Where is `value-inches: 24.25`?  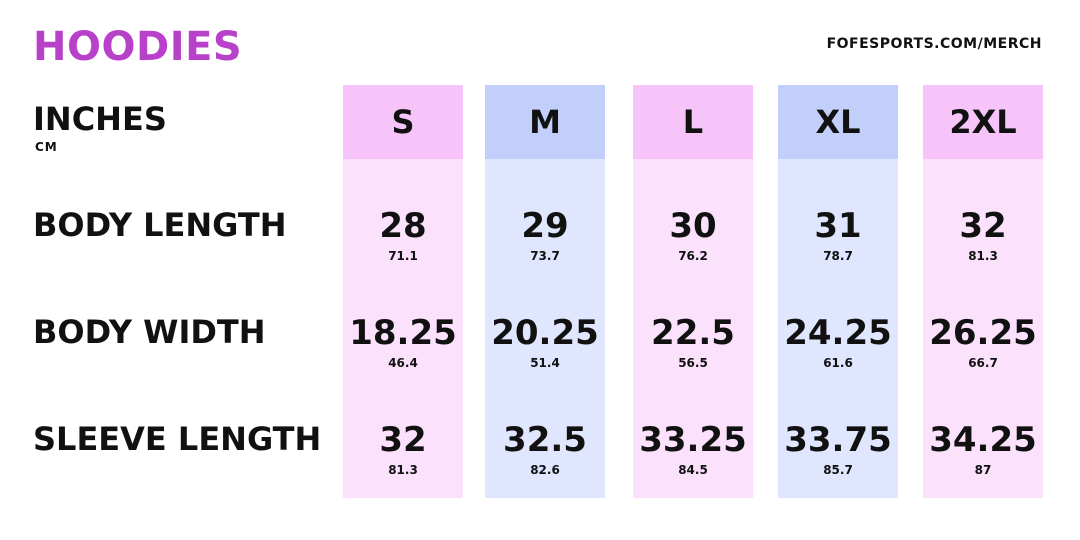
value-inches: 24.25 is located at coordinates (838, 333).